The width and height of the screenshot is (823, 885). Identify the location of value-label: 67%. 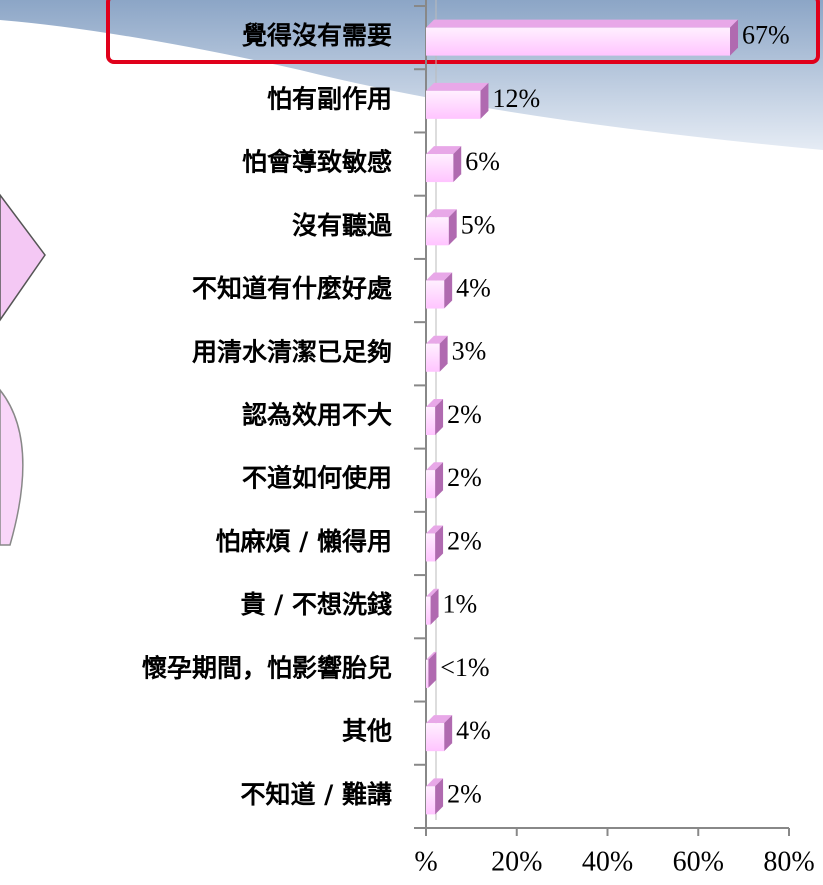
(766, 35).